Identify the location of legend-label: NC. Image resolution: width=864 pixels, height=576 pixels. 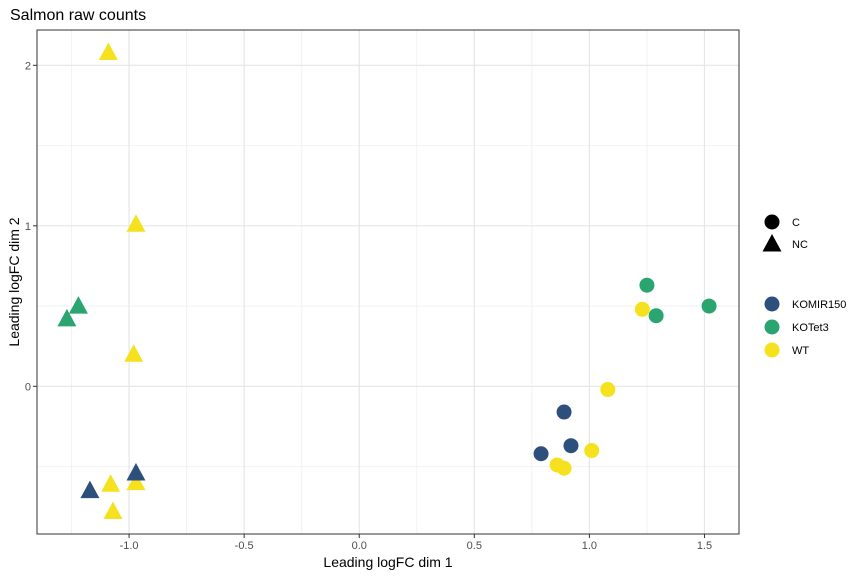
(800, 245).